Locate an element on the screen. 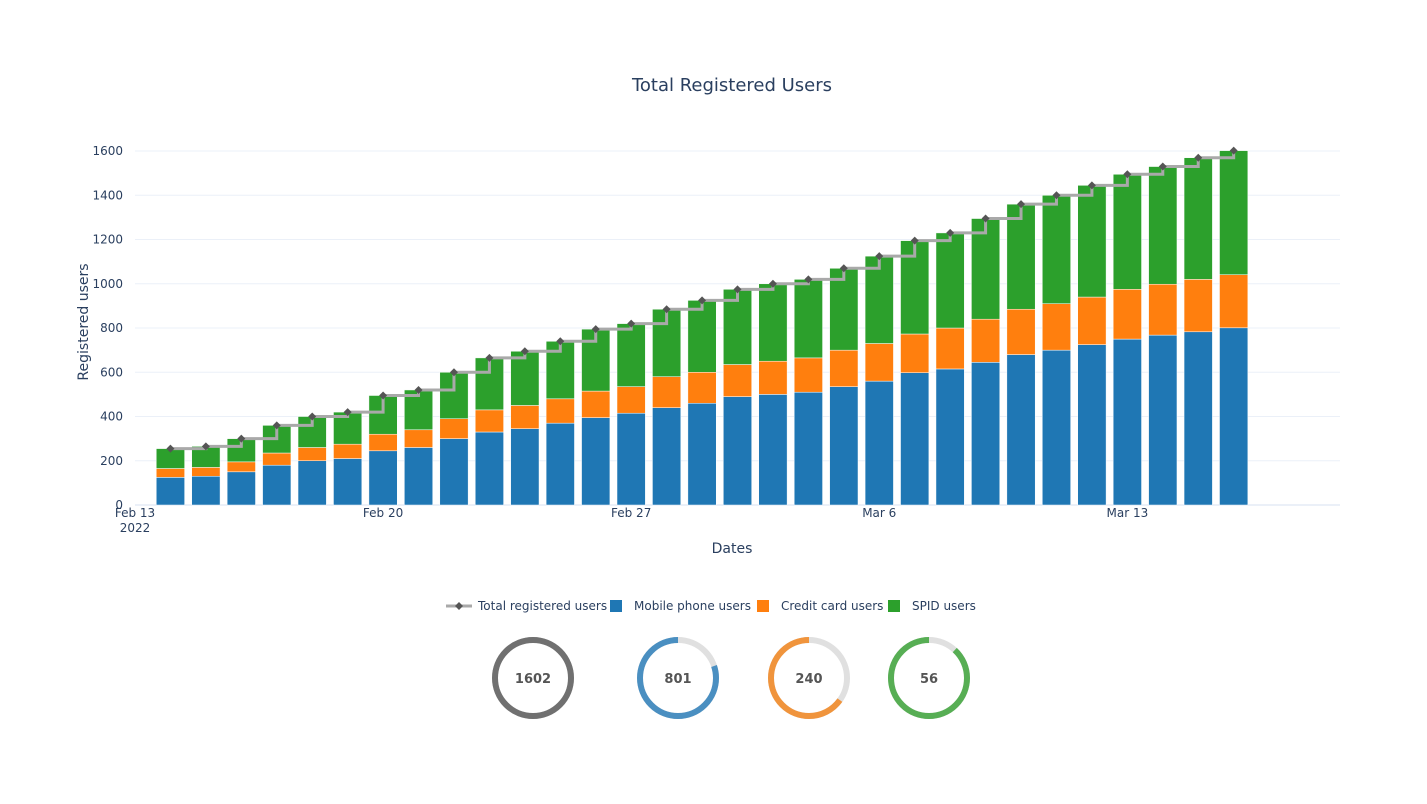 Image resolution: width=1427 pixels, height=804 pixels. y-axis-label: Registered users is located at coordinates (84, 321).